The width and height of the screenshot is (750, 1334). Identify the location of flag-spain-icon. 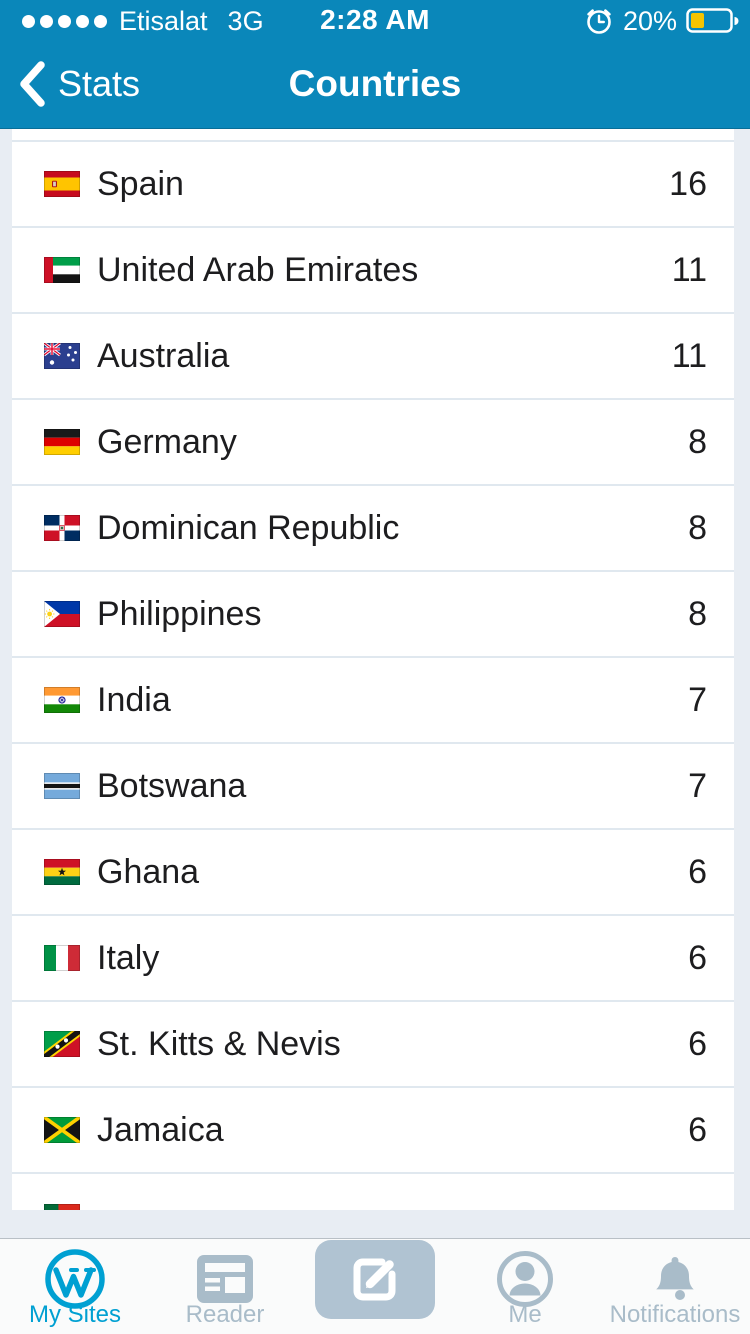
(62, 184).